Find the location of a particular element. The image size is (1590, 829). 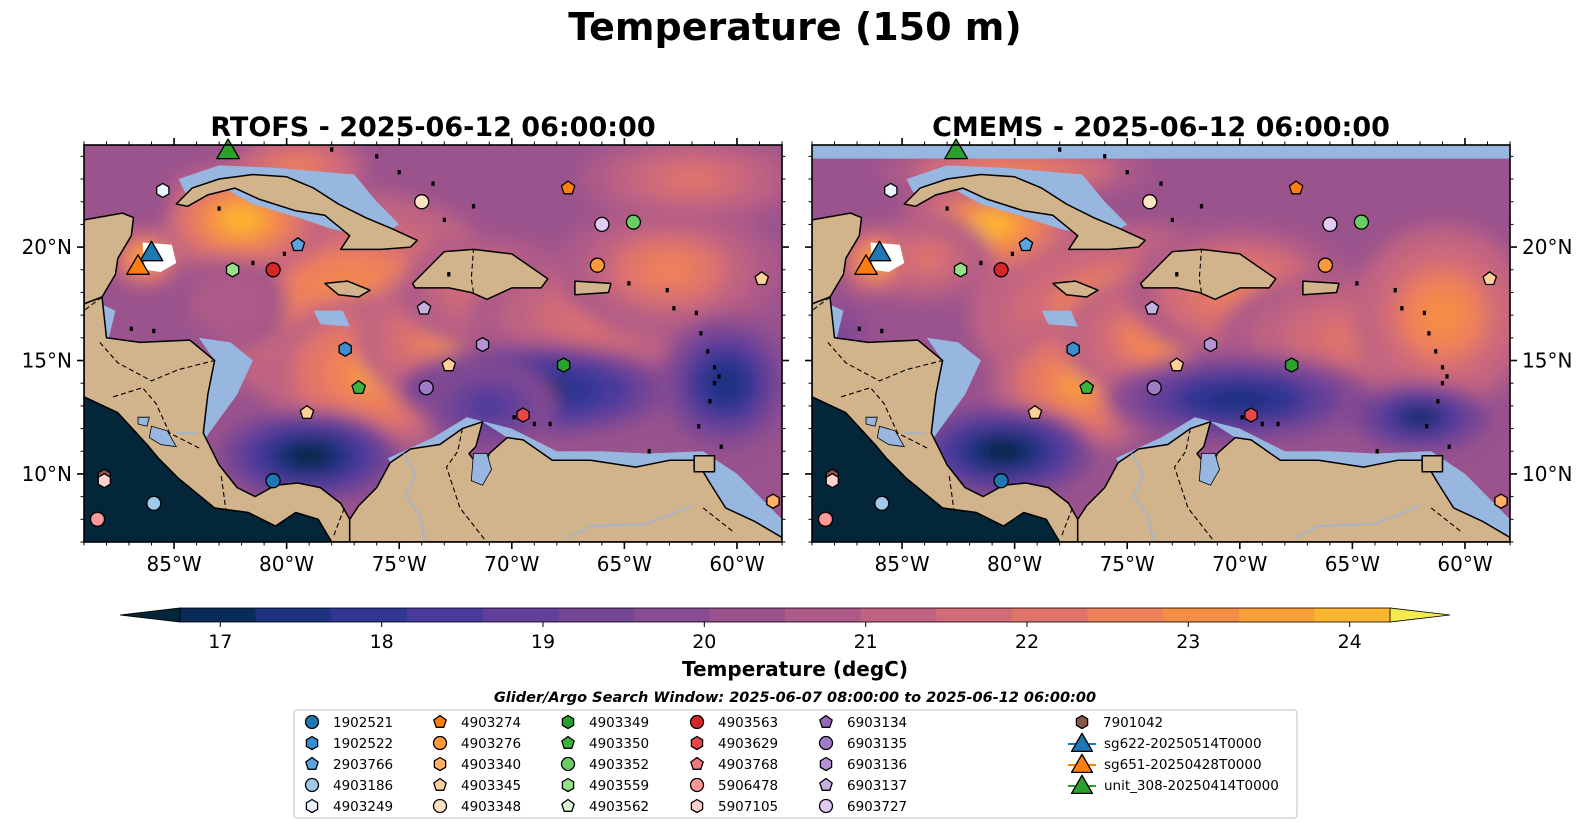

lat-tick-label: 10°N is located at coordinates (1547, 474).